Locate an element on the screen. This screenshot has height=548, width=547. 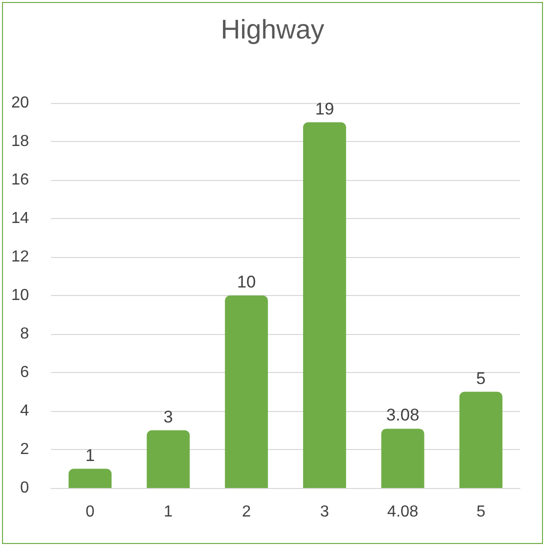
data-label: 5 is located at coordinates (481, 378).